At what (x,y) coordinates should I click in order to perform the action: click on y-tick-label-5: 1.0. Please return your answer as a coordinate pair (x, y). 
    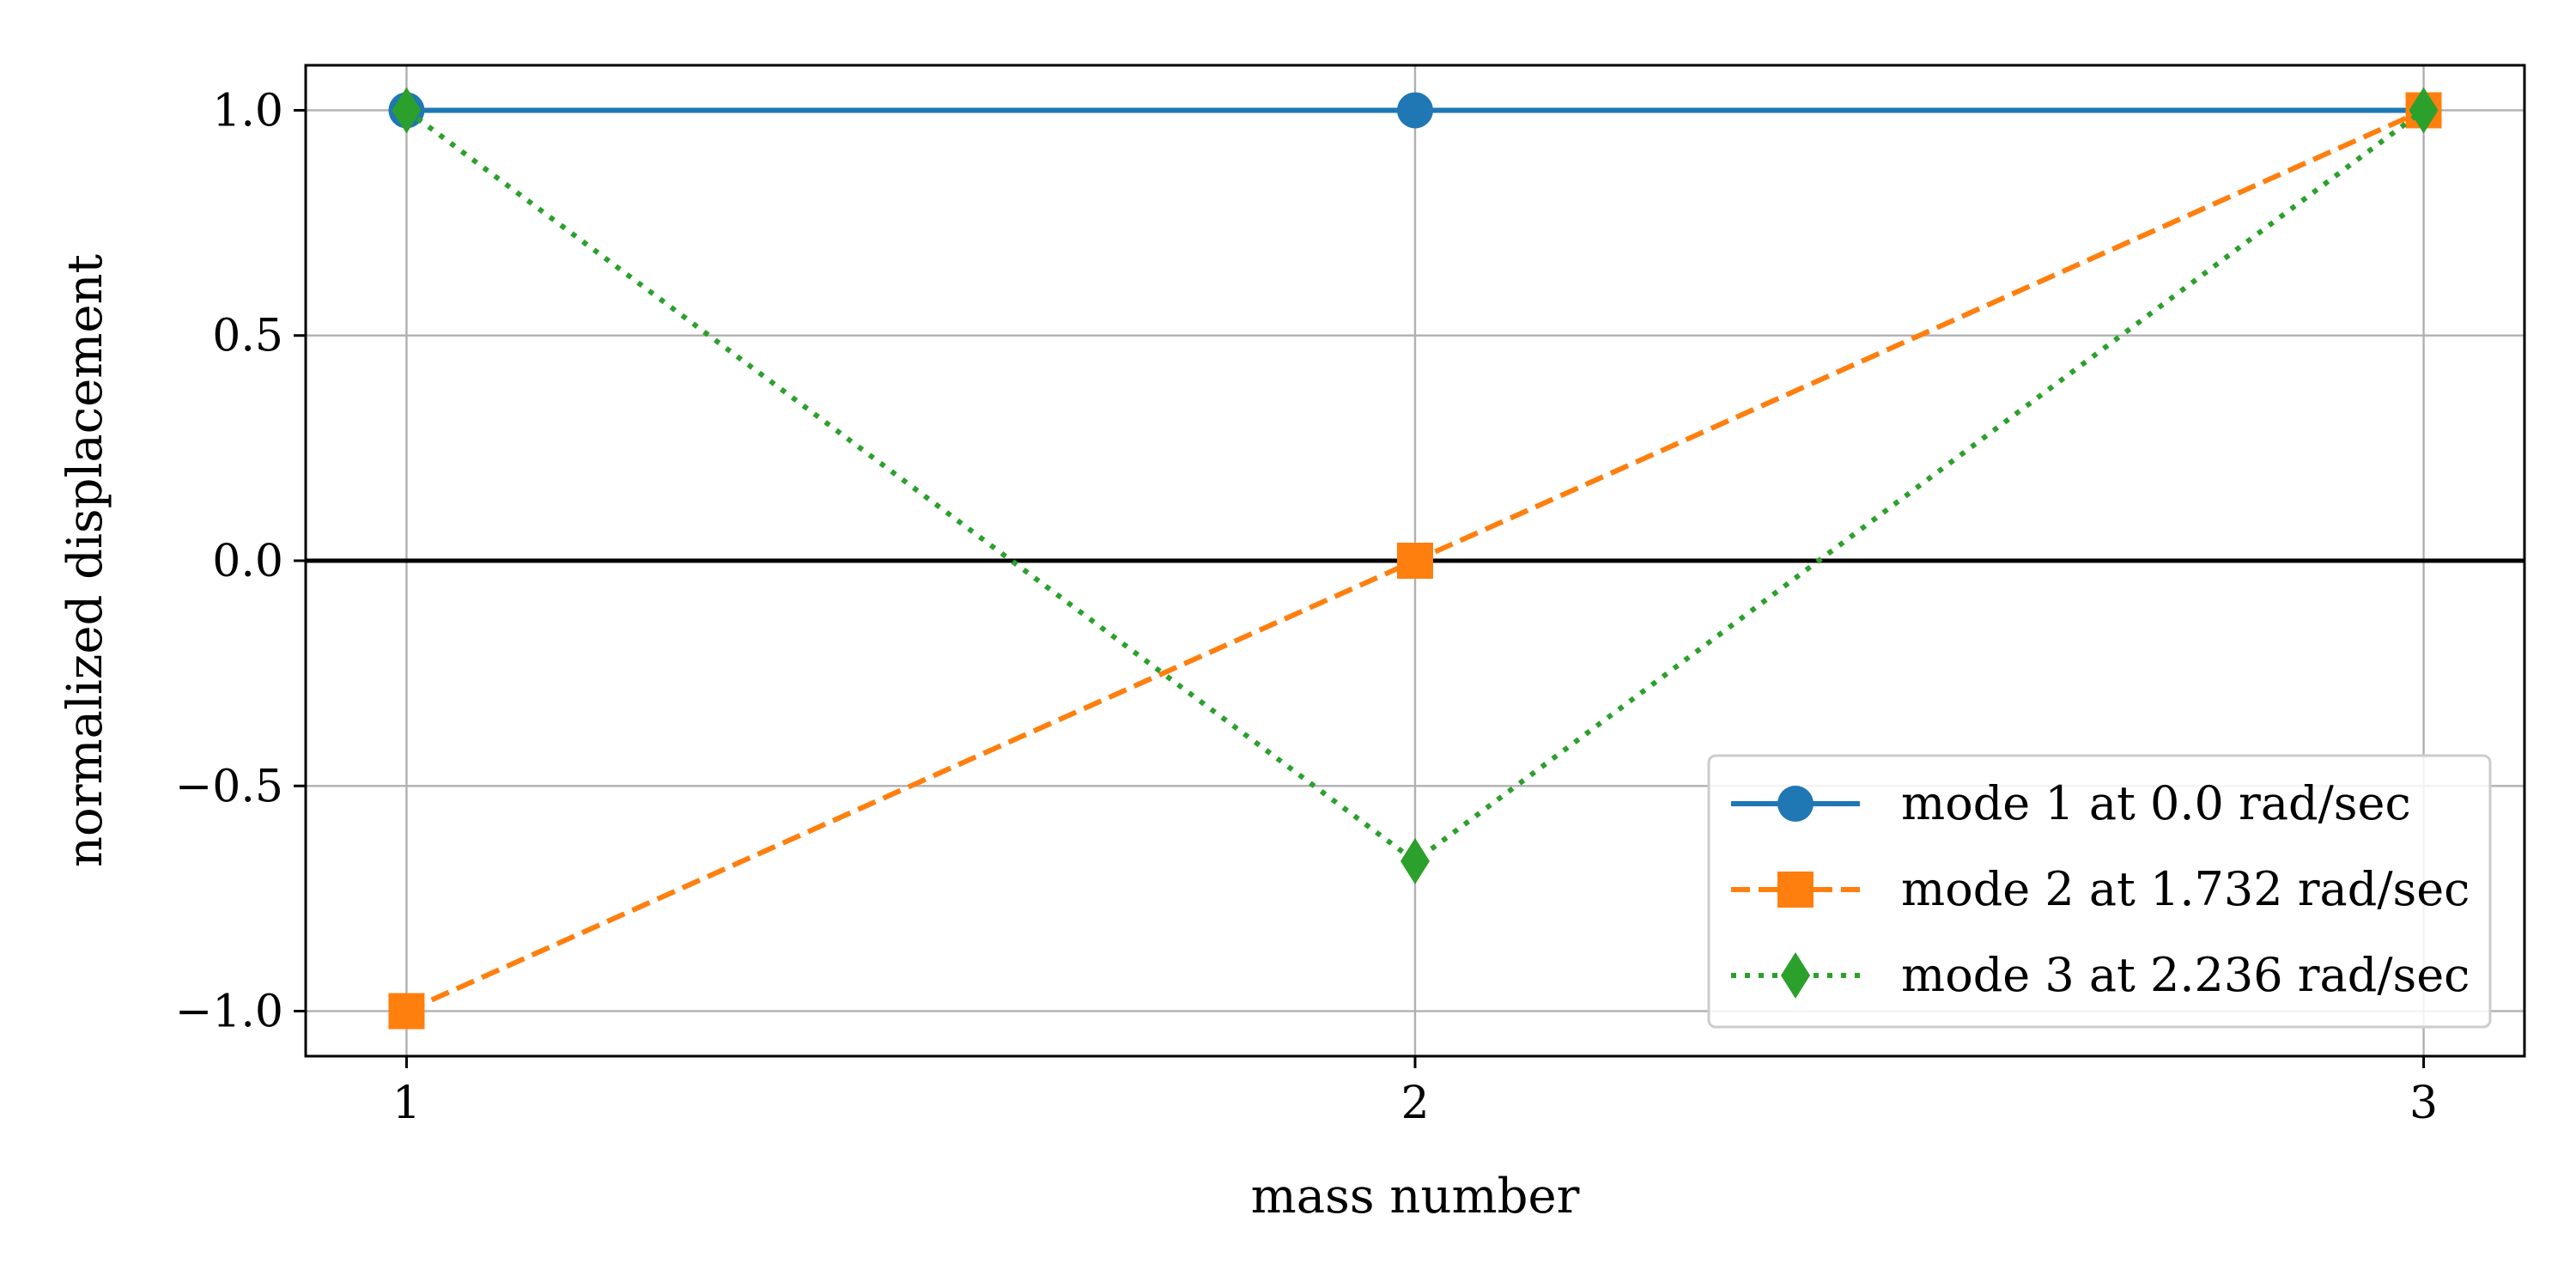
    Looking at the image, I should click on (248, 111).